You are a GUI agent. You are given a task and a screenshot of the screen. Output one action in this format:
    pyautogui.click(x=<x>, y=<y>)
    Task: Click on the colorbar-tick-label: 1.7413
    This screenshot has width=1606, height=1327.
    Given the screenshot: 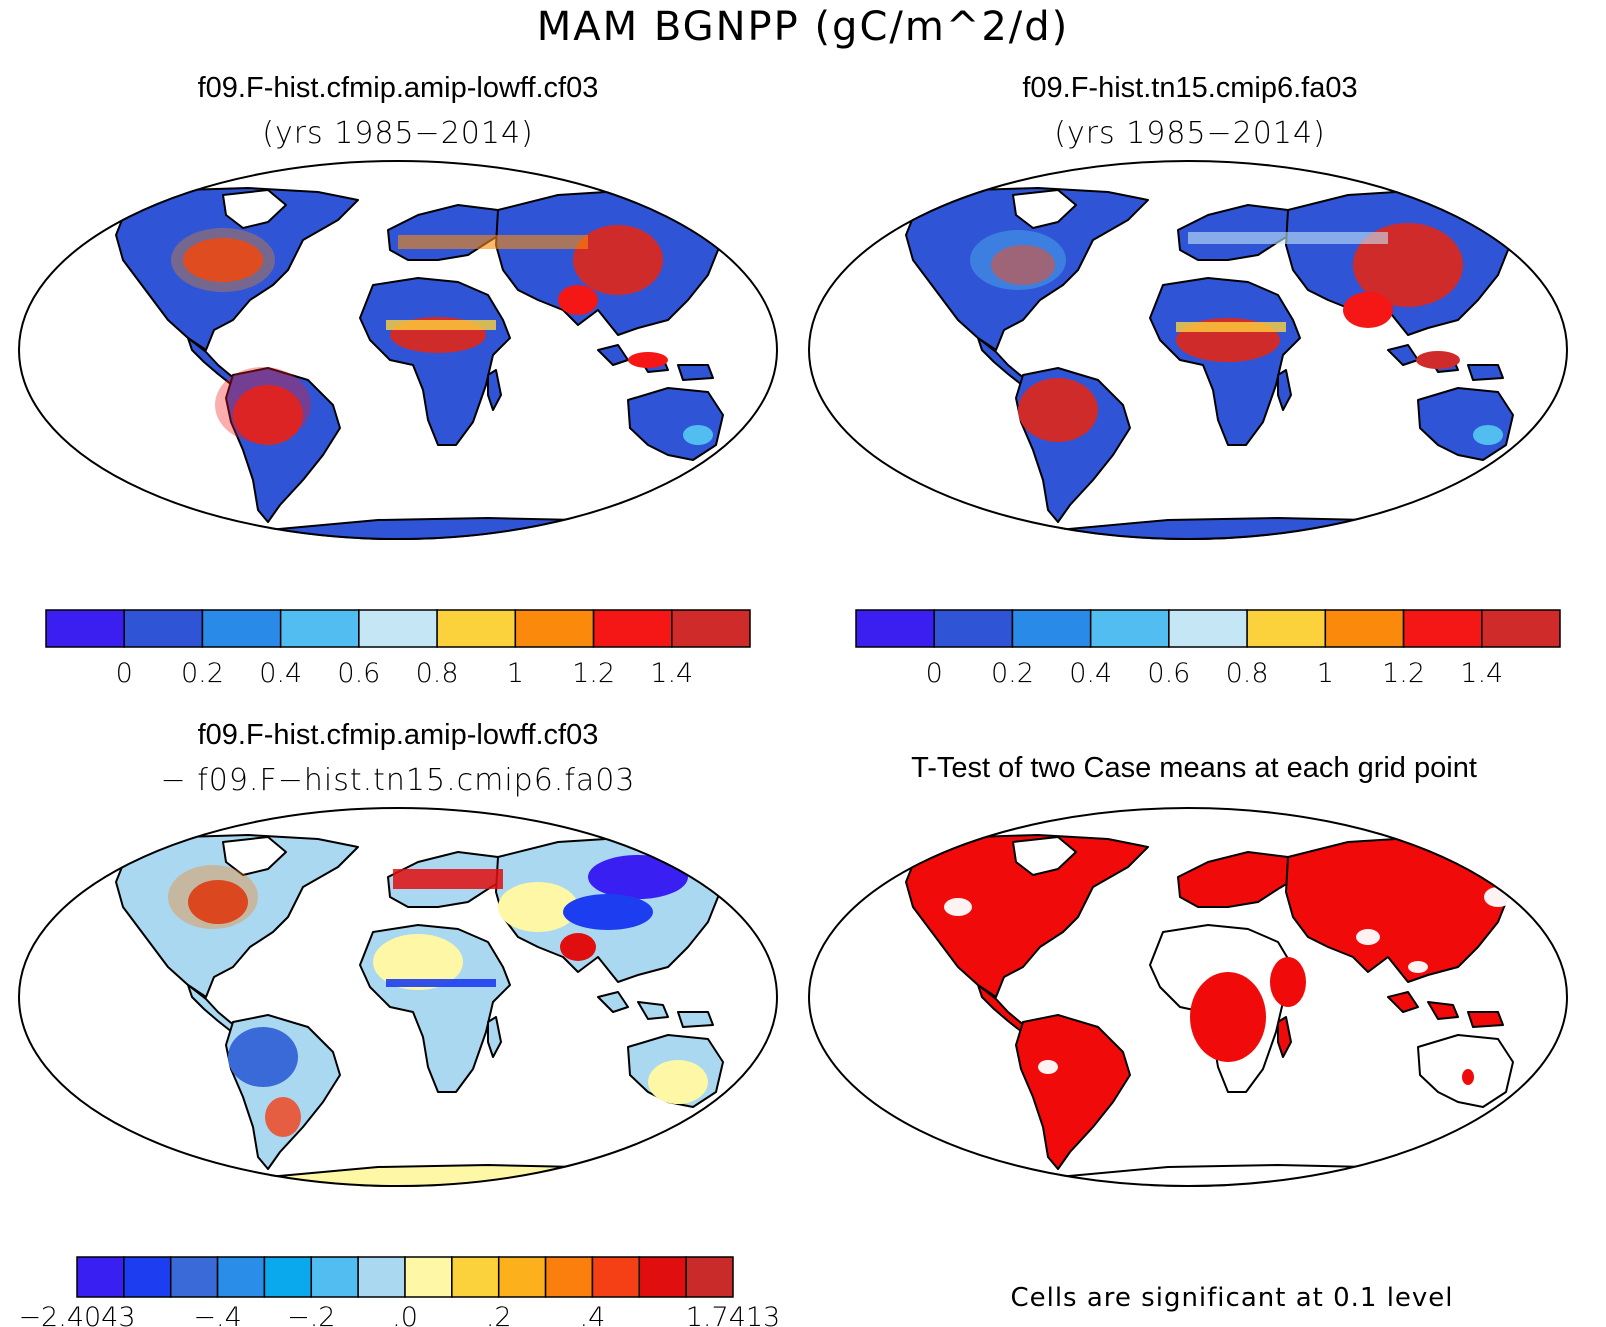 What is the action you would take?
    pyautogui.click(x=733, y=1314)
    